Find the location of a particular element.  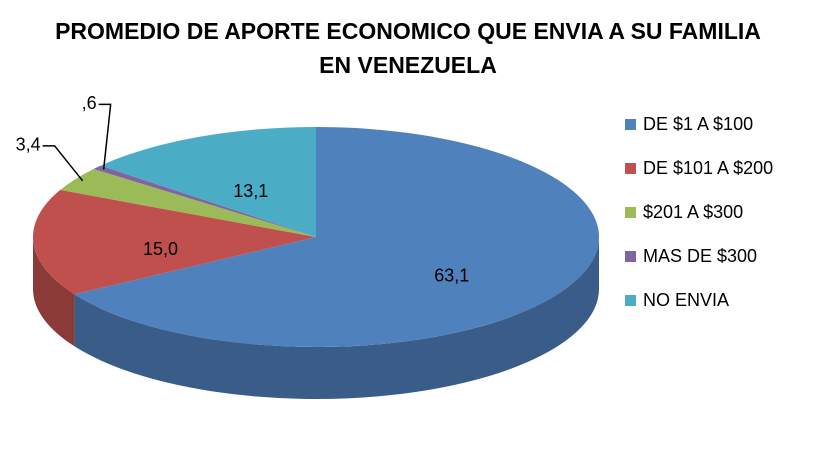

pie-side is located at coordinates (54, 292).